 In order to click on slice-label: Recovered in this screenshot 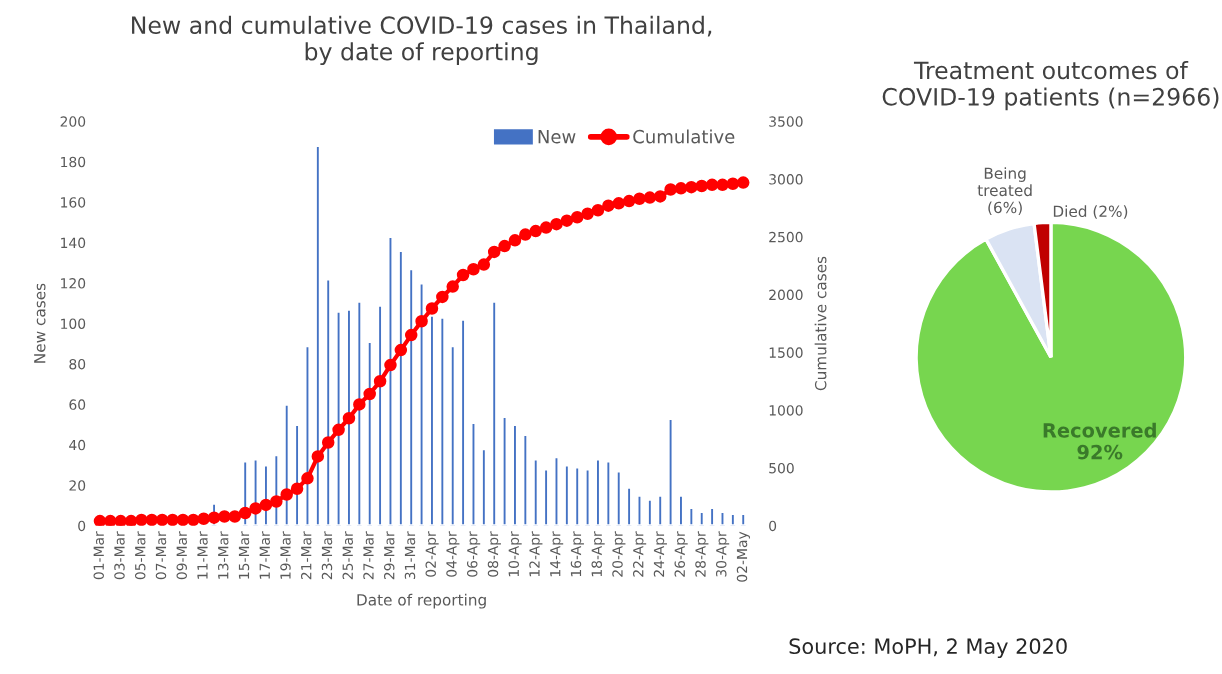, I will do `click(1099, 430)`.